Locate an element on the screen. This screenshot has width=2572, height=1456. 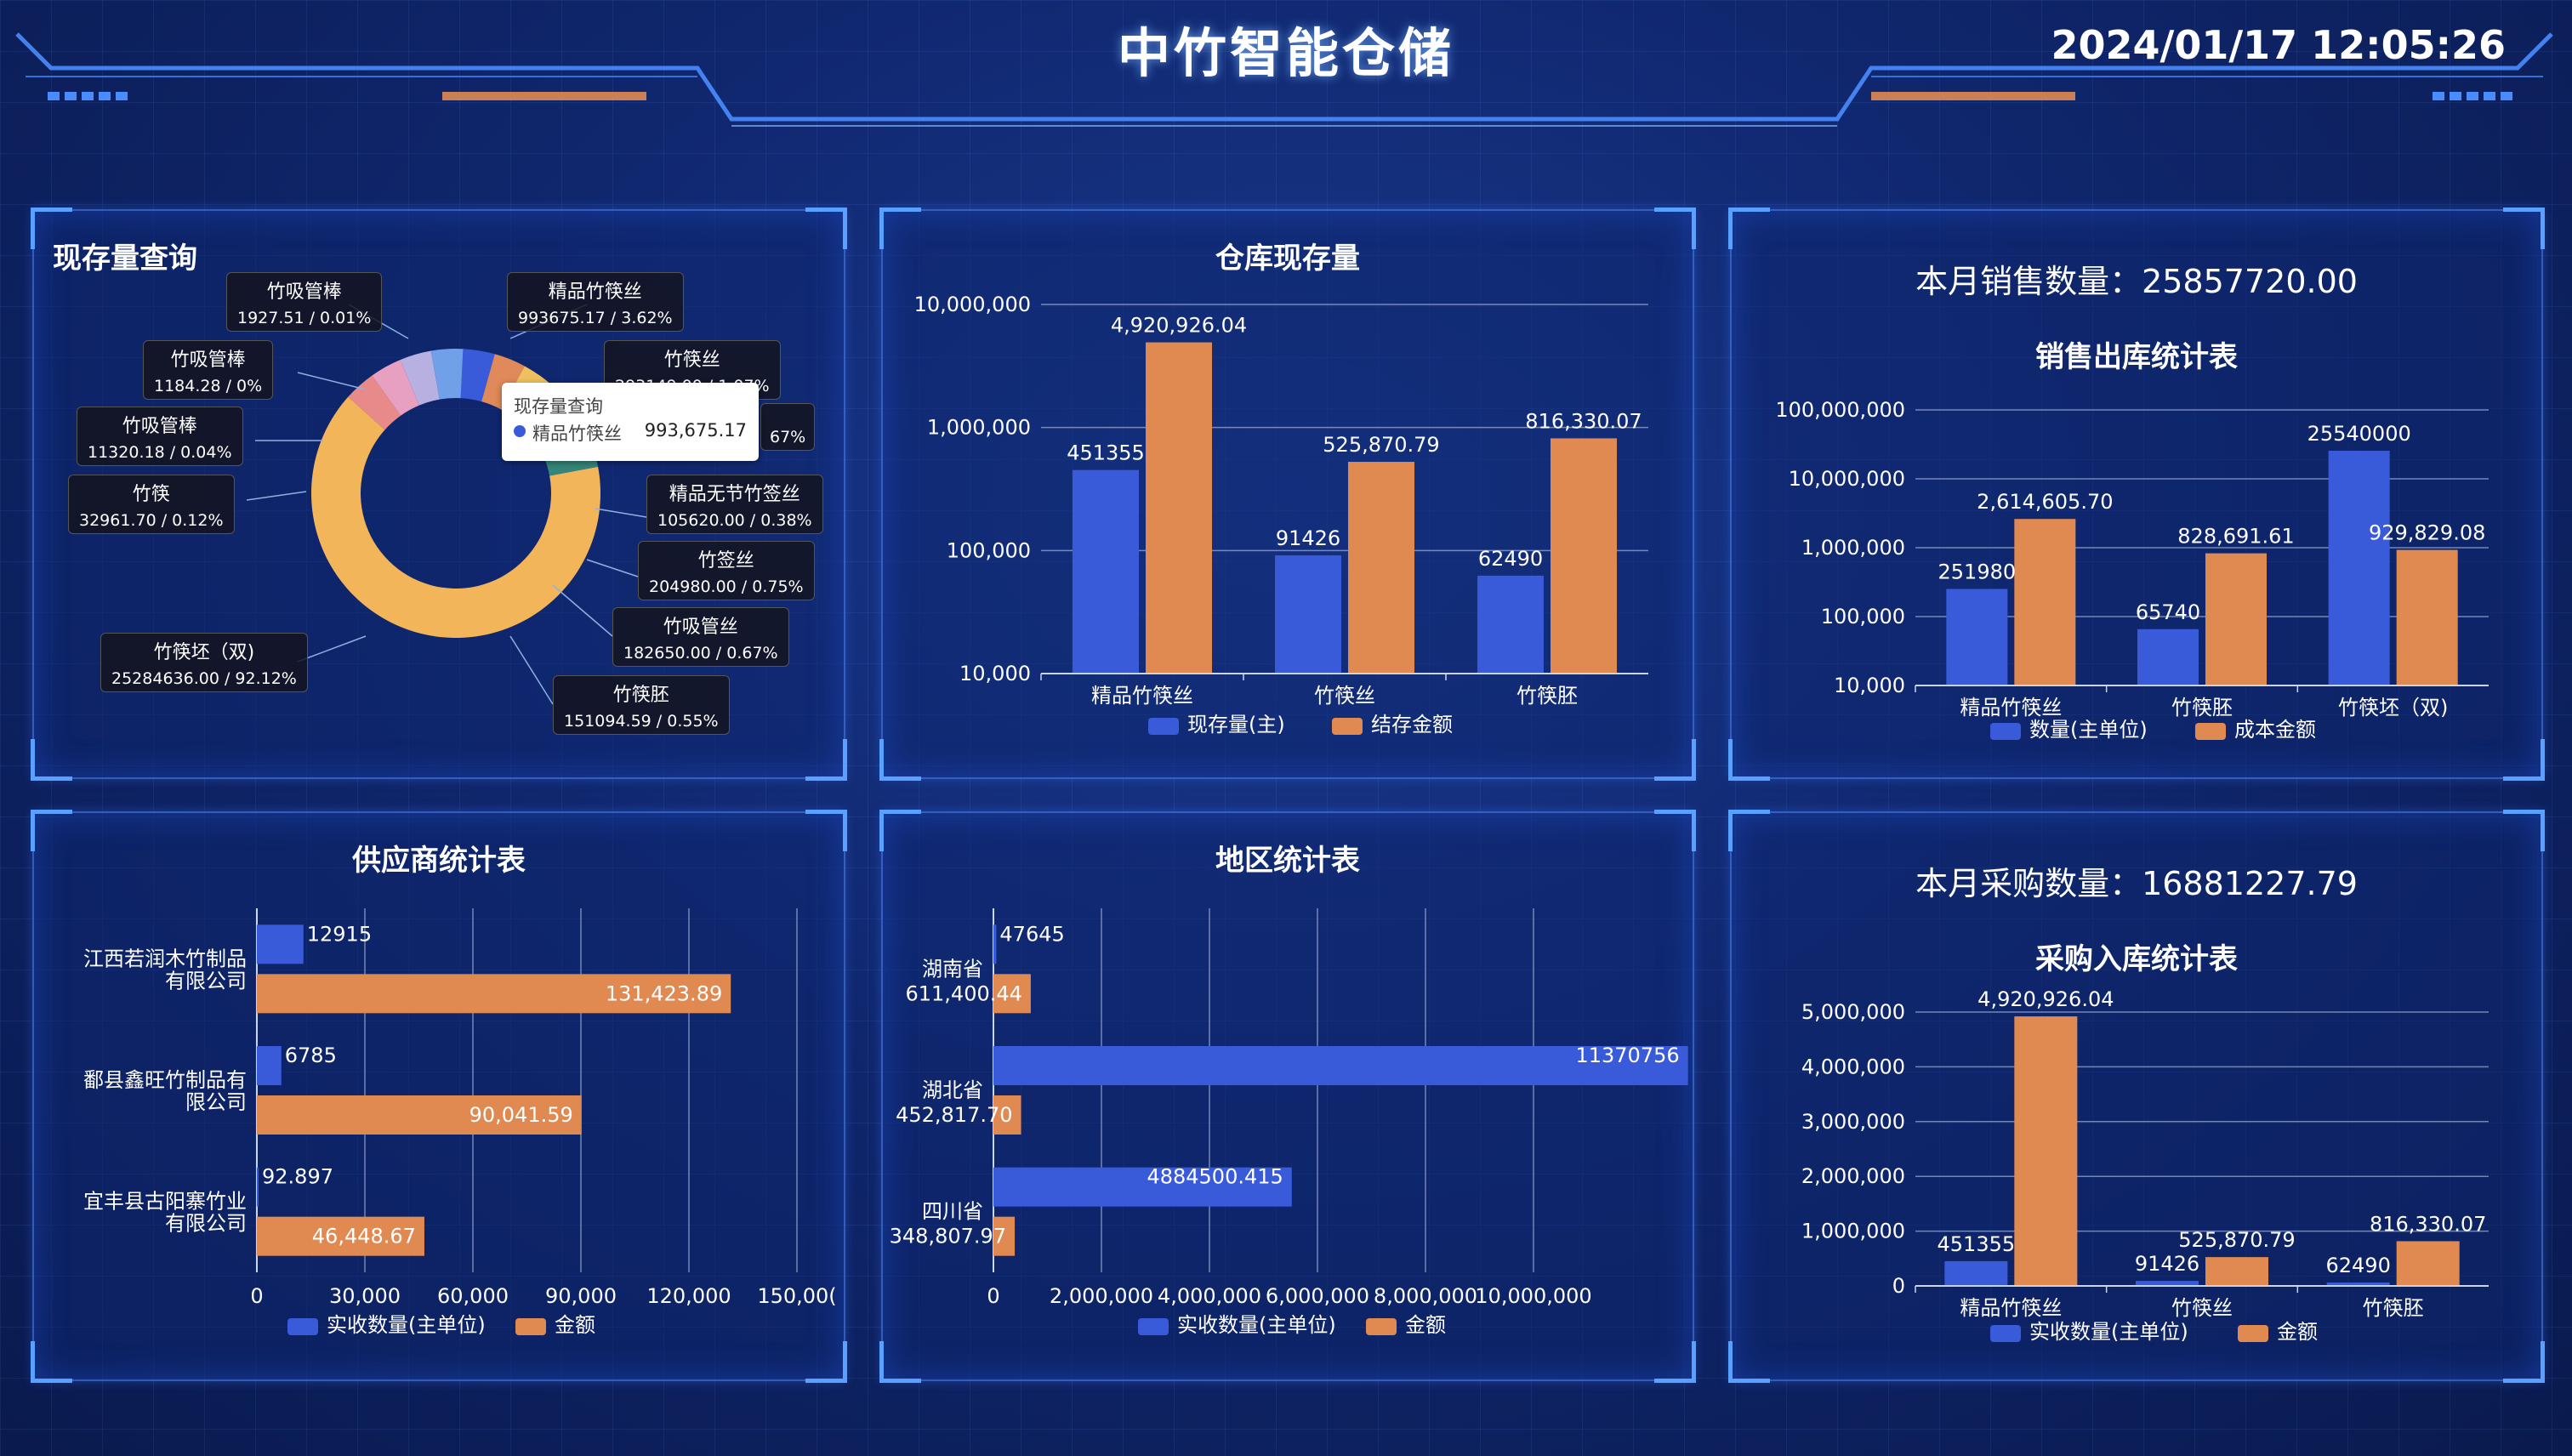
legend-label-b: 结存金额 is located at coordinates (1412, 725).